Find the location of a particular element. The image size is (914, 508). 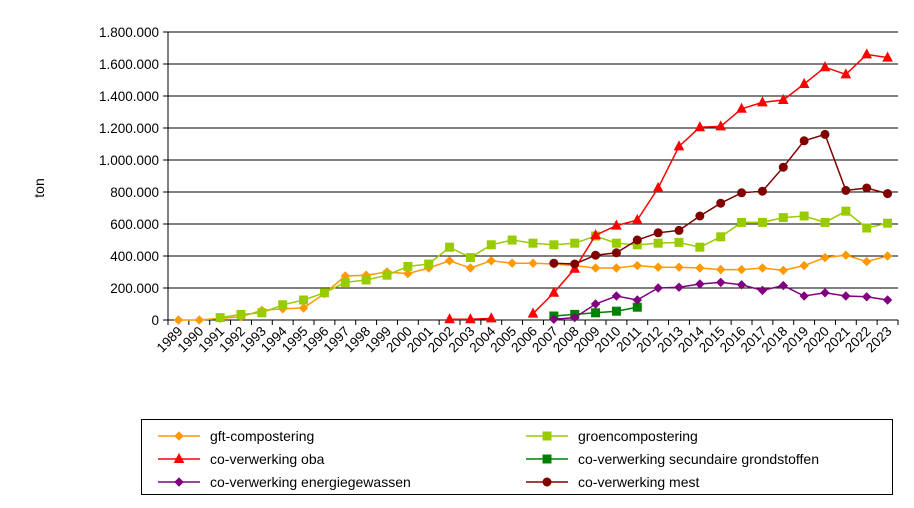

y-tick-label: 800.000 is located at coordinates (134, 192).